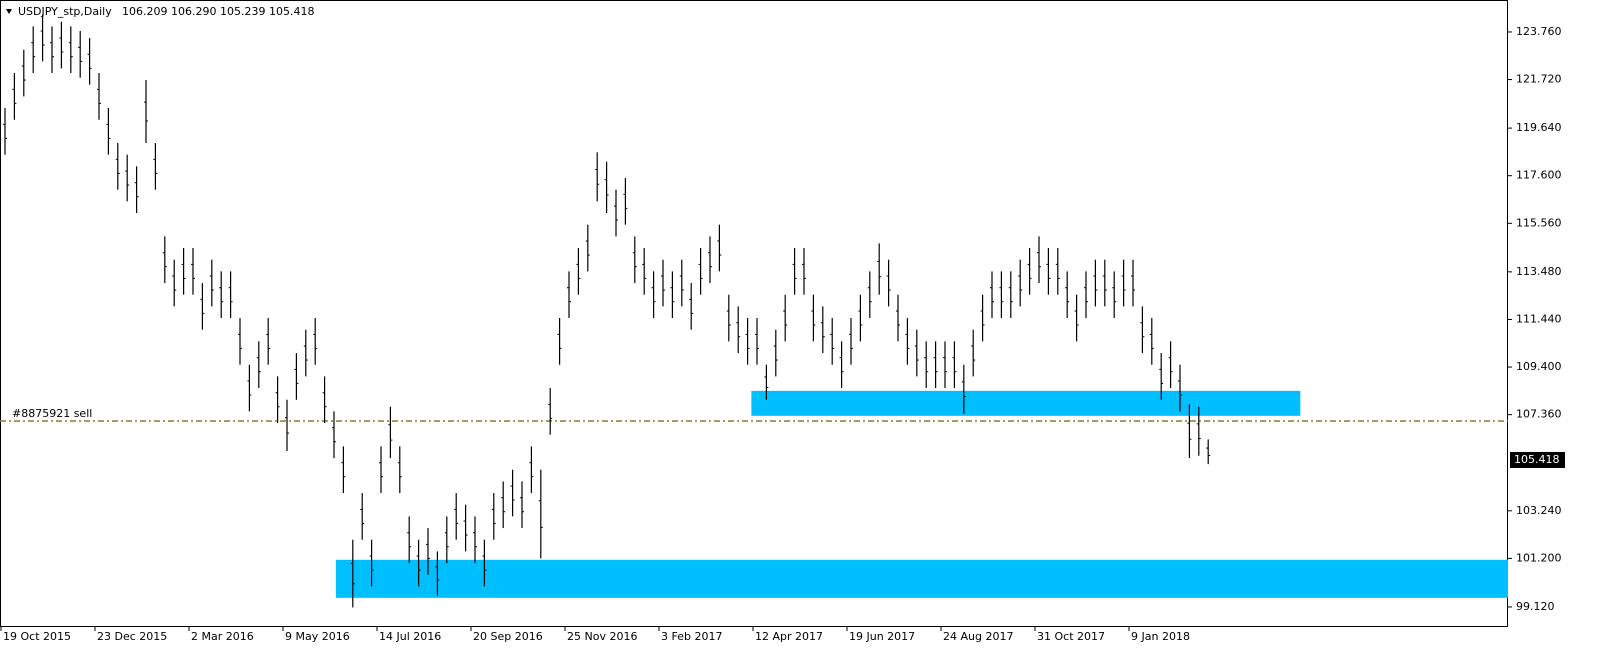  I want to click on y-tick-label: 115.560, so click(1539, 222).